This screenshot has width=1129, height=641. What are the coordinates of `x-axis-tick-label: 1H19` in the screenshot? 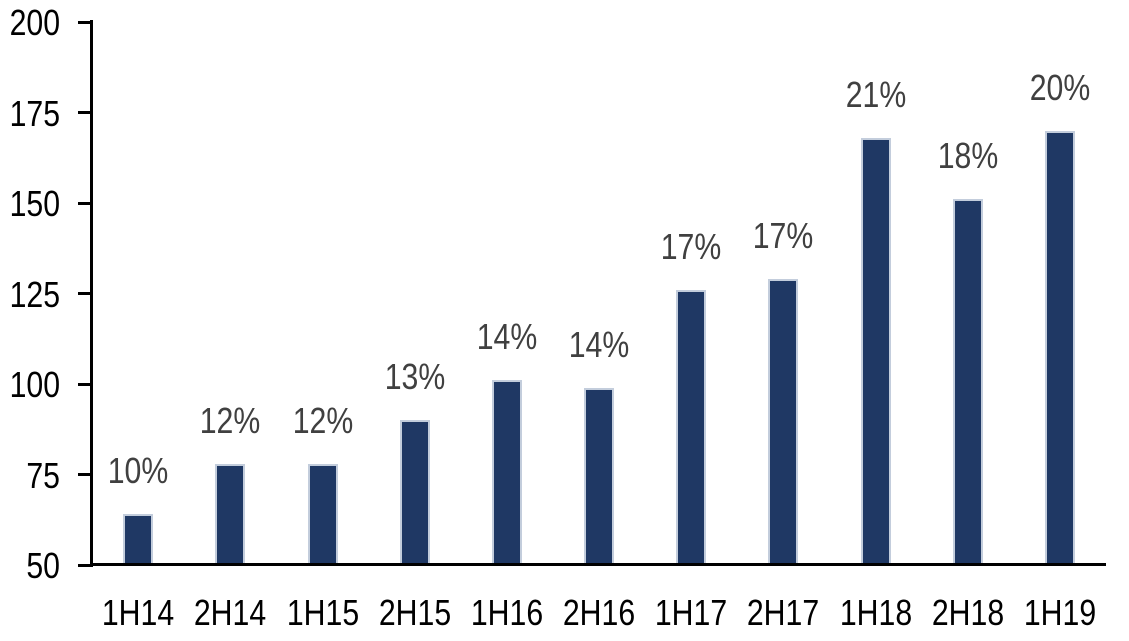 It's located at (1060, 612).